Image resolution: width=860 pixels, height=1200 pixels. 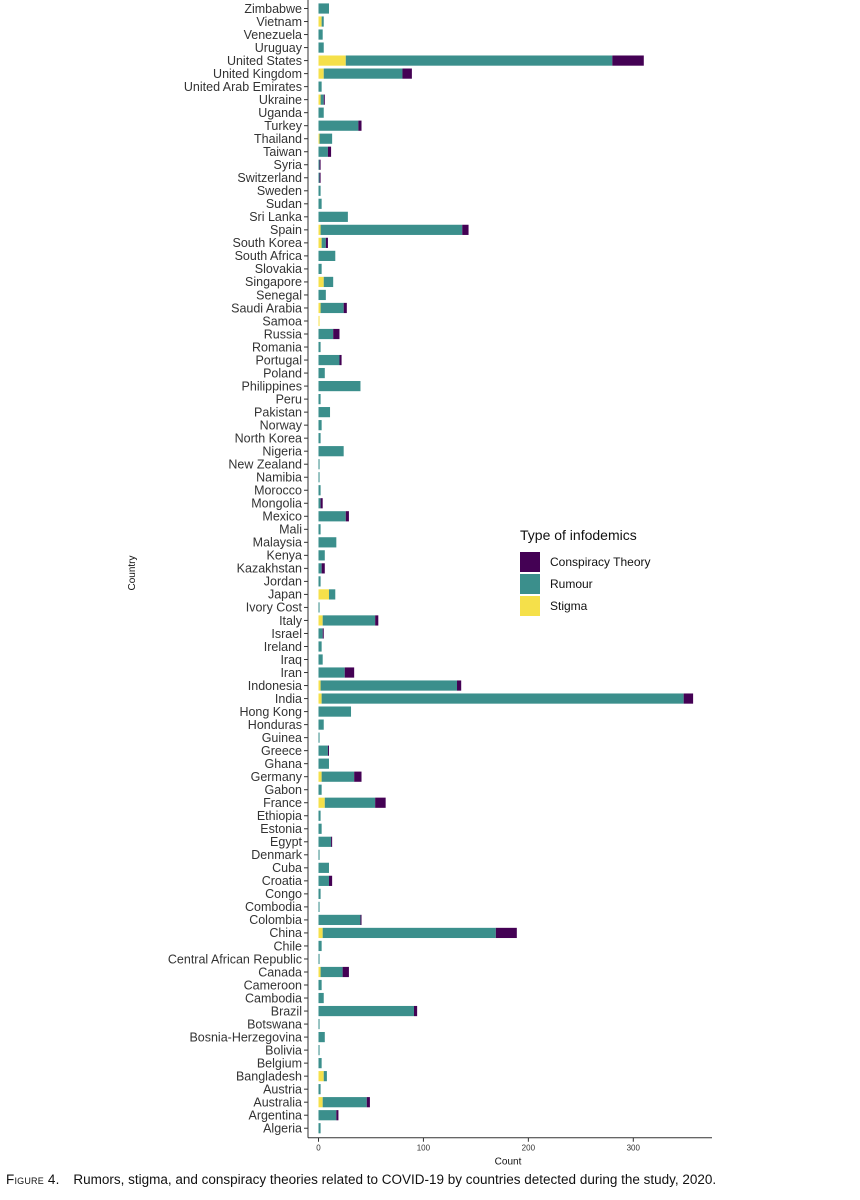 I want to click on category-label: Iran, so click(x=291, y=673).